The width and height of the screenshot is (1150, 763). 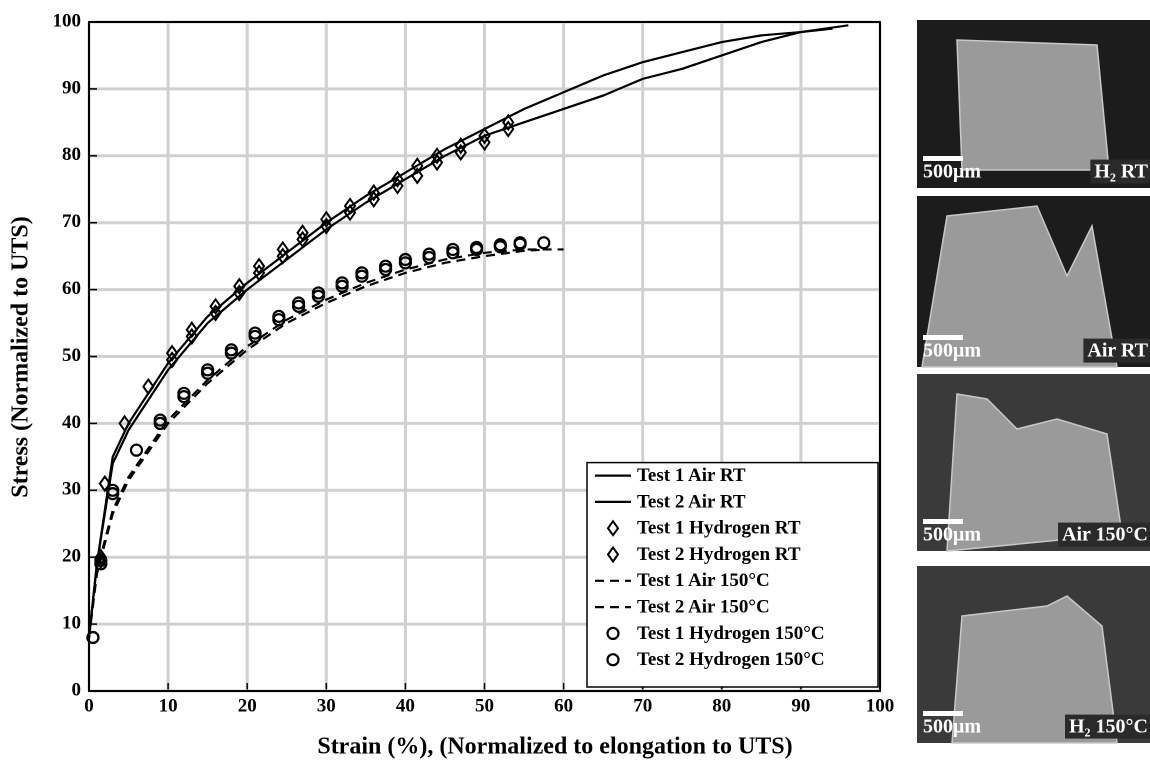 What do you see at coordinates (642, 705) in the screenshot?
I see `x-tick-label: 70` at bounding box center [642, 705].